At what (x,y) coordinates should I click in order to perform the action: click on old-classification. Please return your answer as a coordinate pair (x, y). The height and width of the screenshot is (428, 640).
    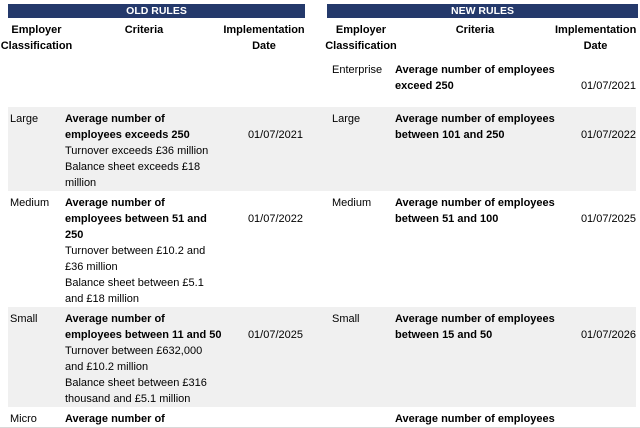
    Looking at the image, I should click on (36, 82).